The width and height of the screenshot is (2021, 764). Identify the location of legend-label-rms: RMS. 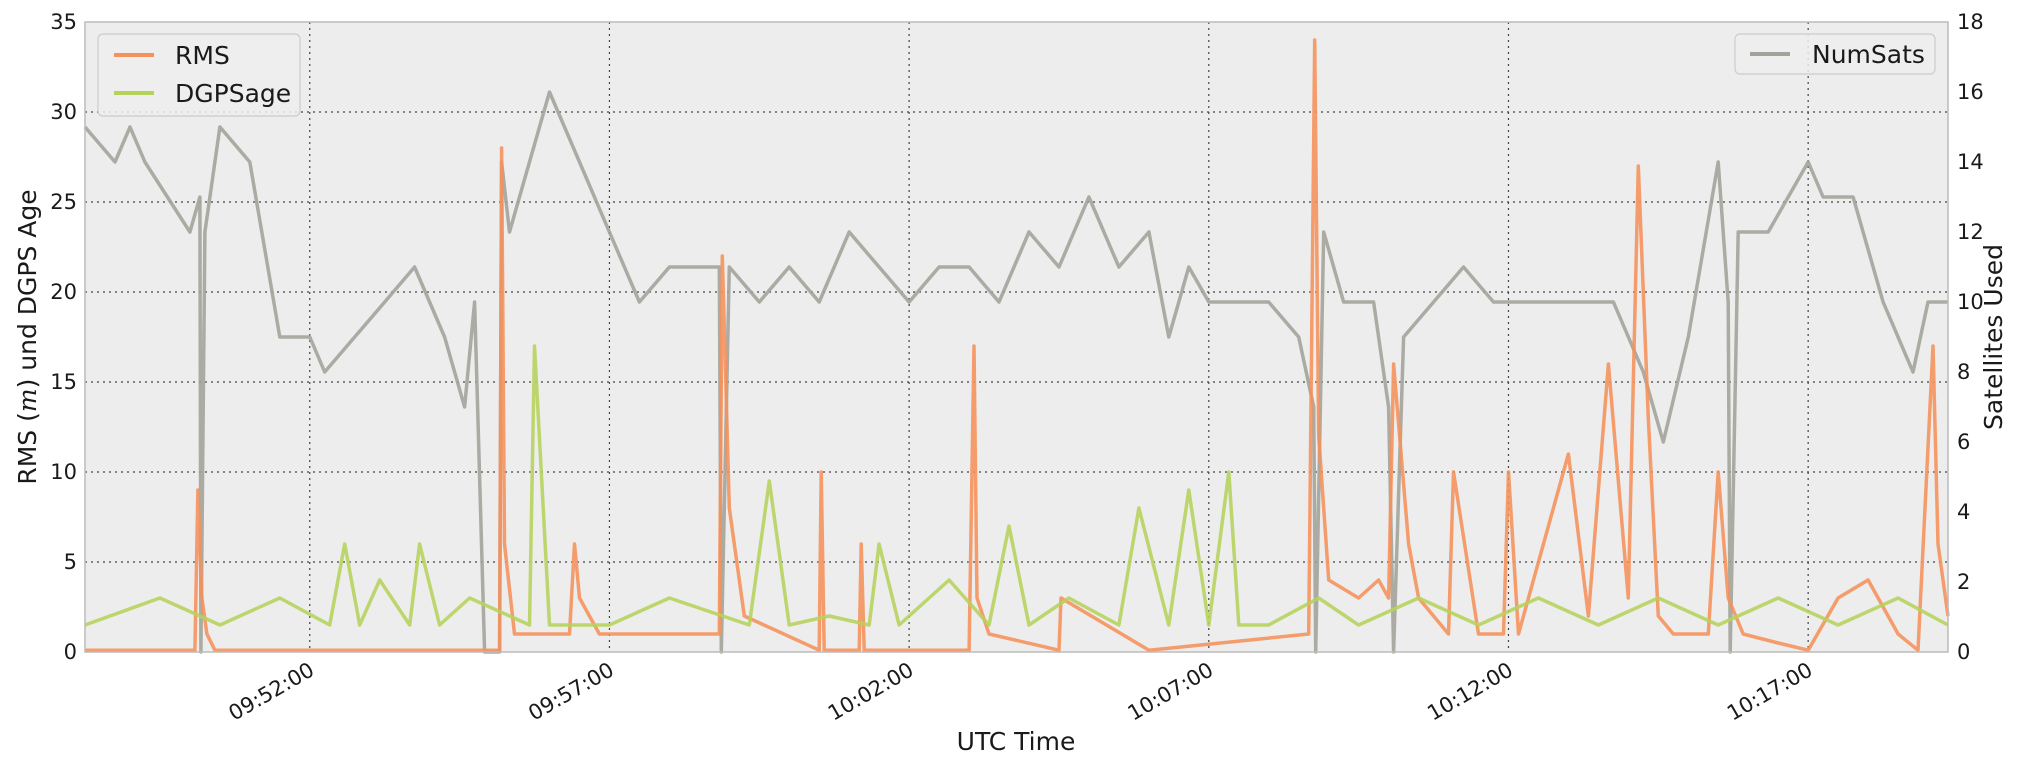
(202, 55).